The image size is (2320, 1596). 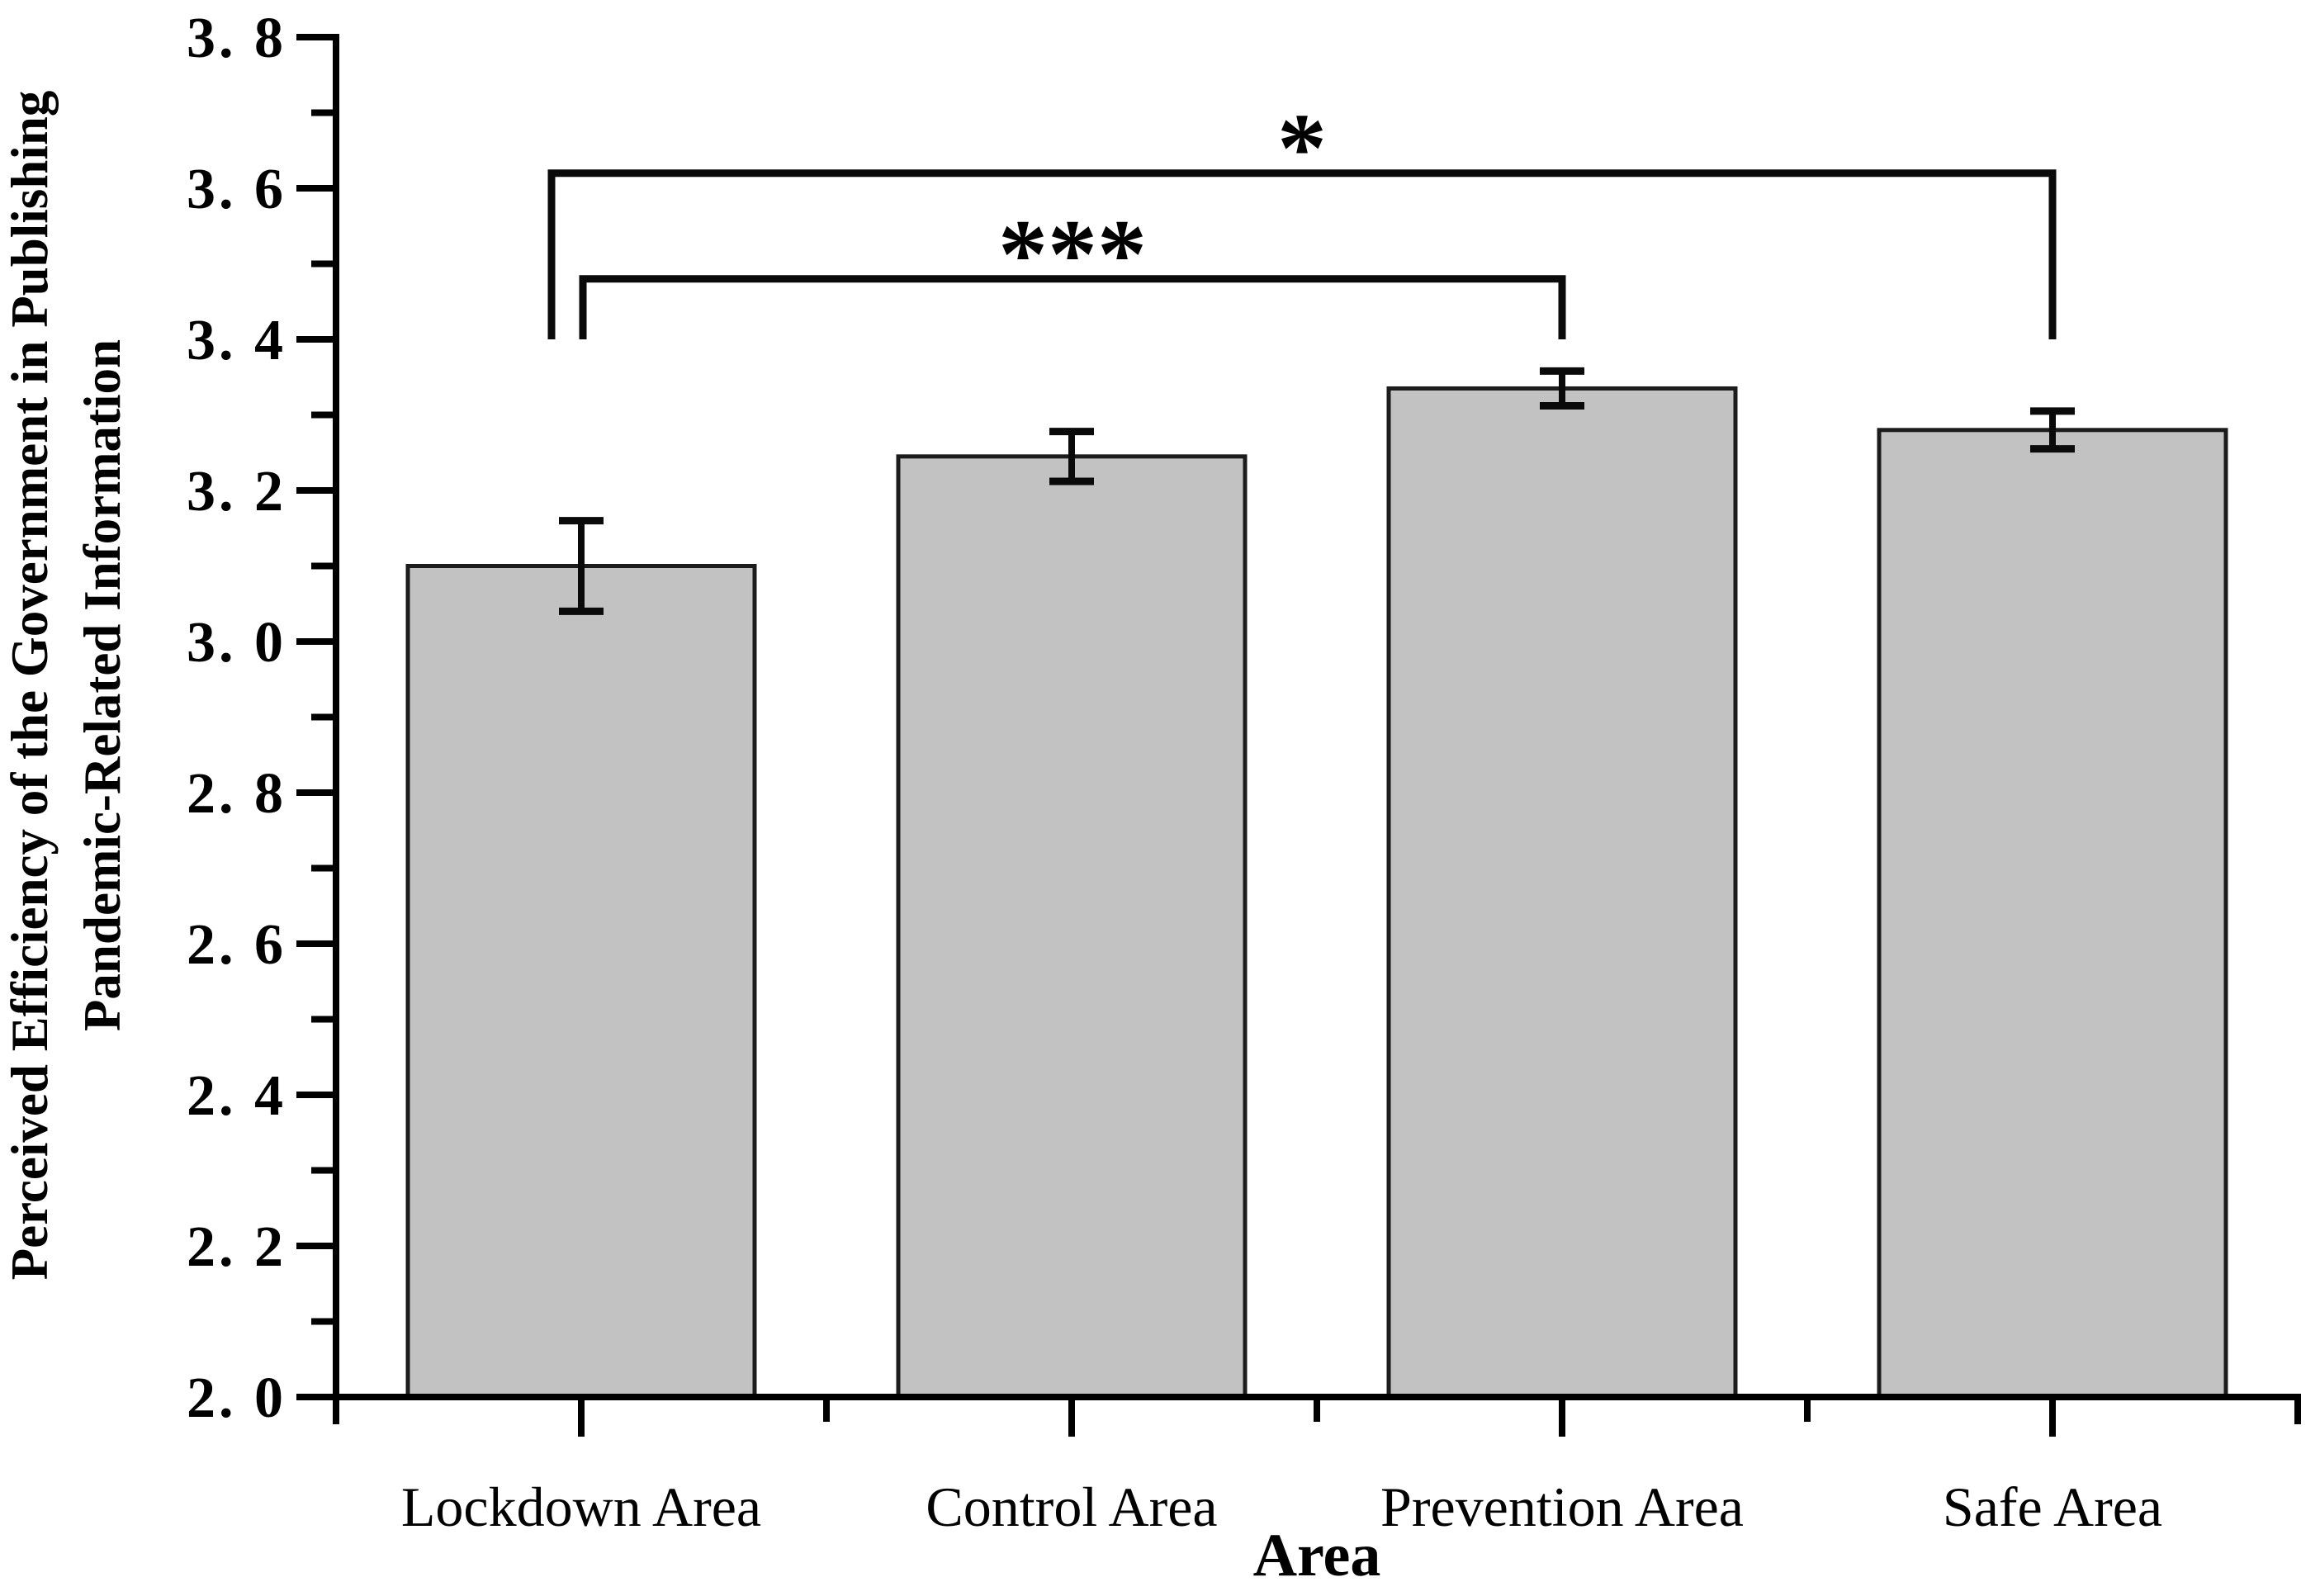 What do you see at coordinates (1562, 892) in the screenshot?
I see `bar-prevention-area` at bounding box center [1562, 892].